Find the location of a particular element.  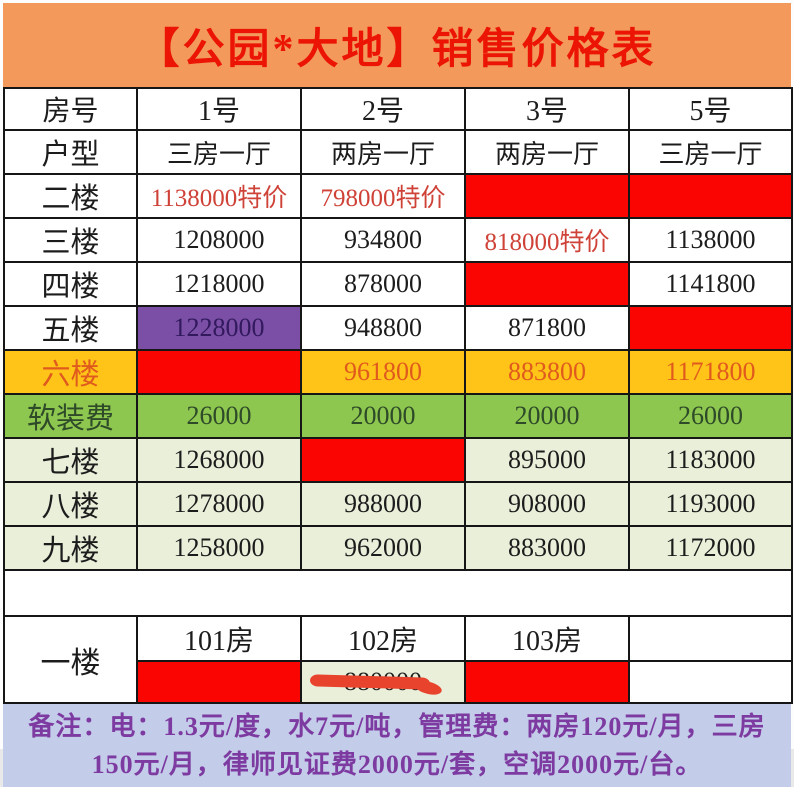

floor-label: 九楼 is located at coordinates (70, 548).